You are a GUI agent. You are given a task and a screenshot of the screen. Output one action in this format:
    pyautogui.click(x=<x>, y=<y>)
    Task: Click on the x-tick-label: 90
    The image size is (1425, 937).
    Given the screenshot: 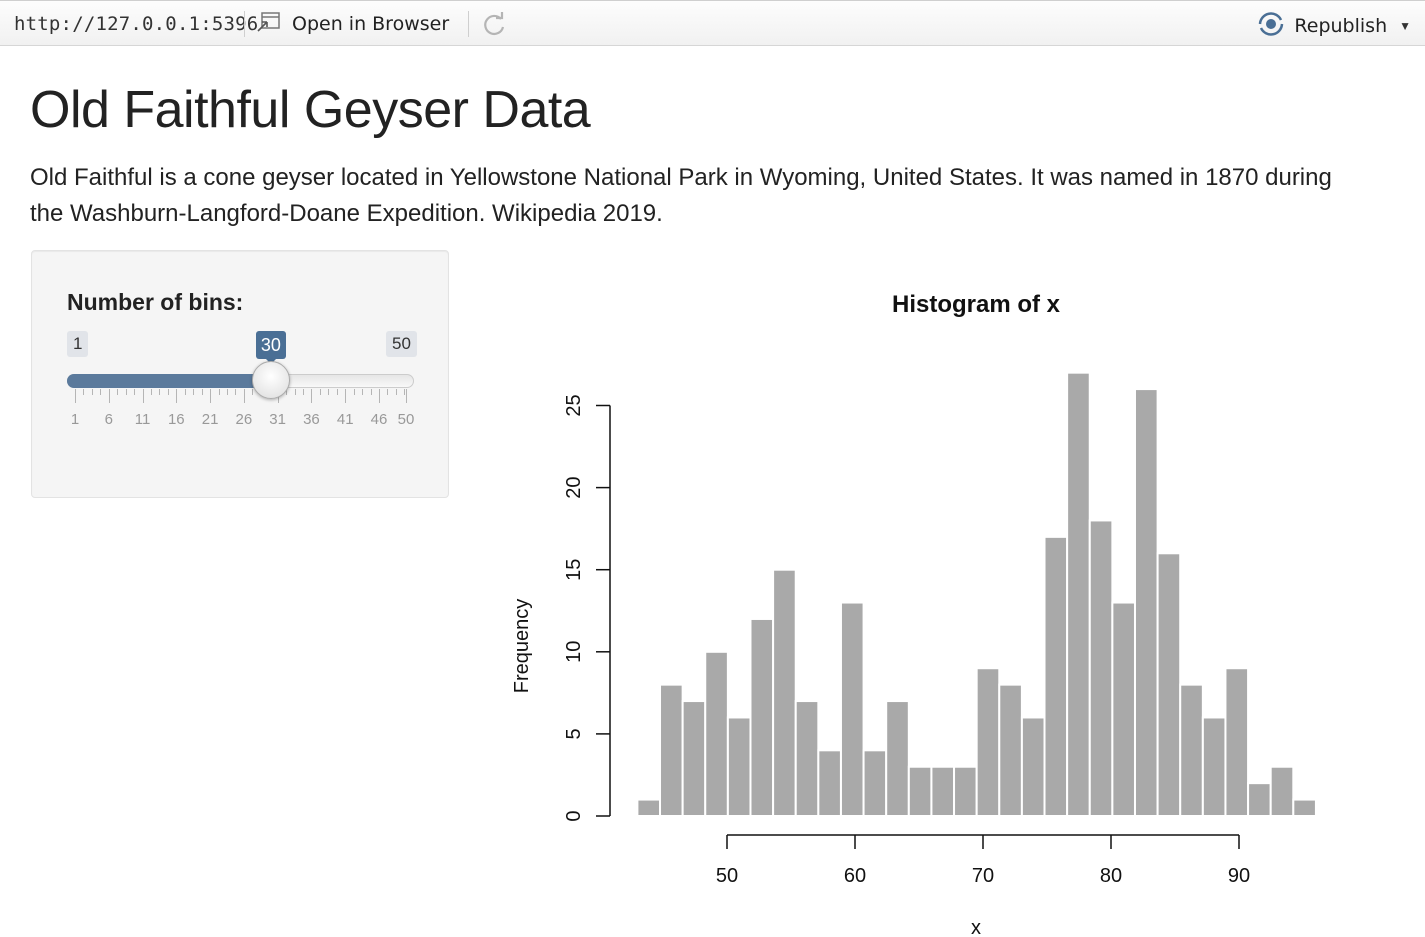 What is the action you would take?
    pyautogui.click(x=1239, y=876)
    